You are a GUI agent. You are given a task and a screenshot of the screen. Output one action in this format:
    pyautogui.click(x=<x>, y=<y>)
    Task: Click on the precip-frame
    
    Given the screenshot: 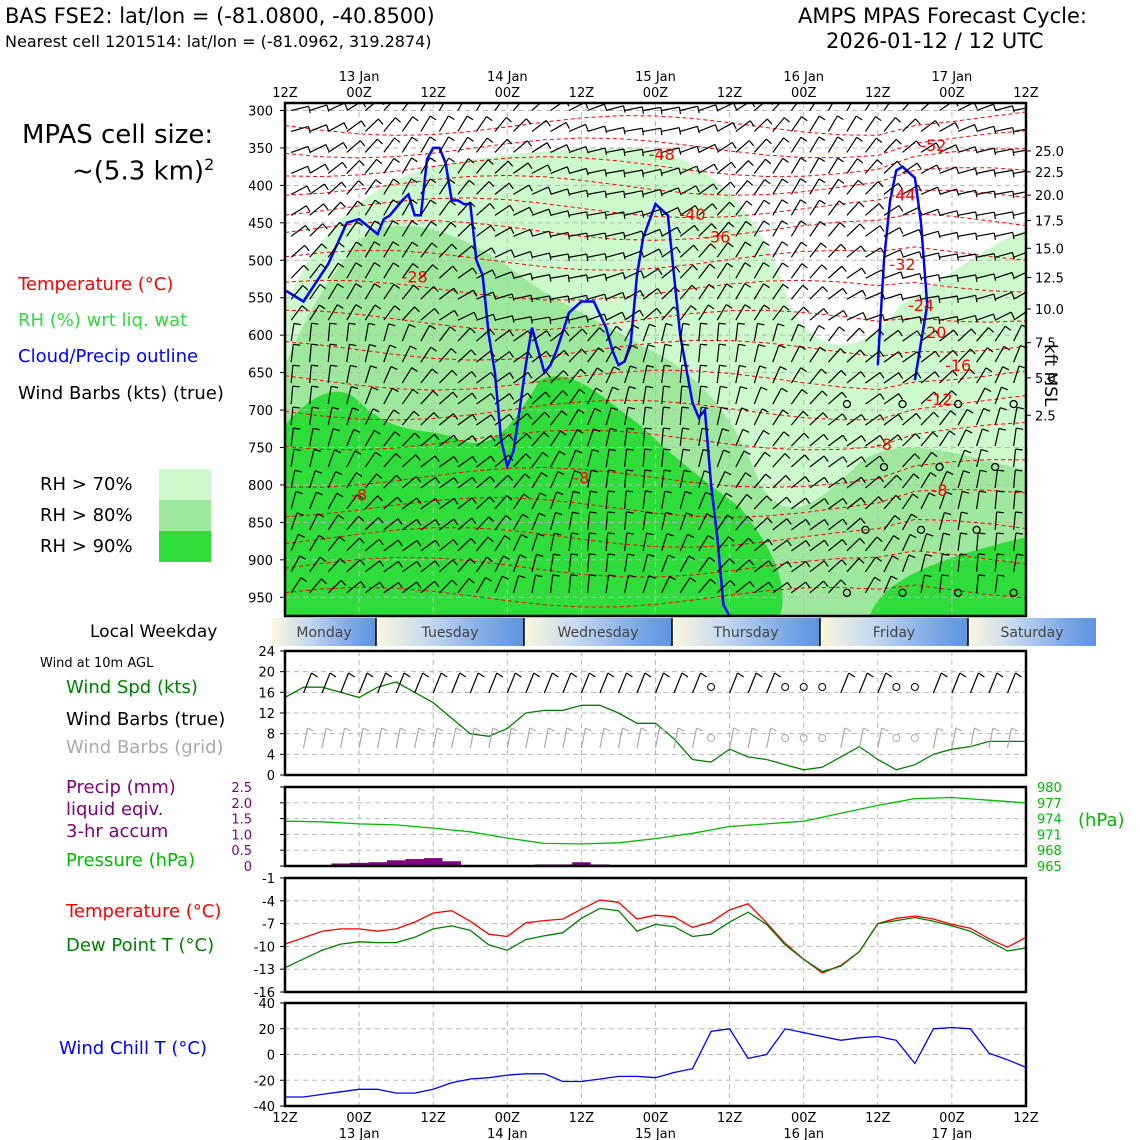 What is the action you would take?
    pyautogui.click(x=655, y=826)
    